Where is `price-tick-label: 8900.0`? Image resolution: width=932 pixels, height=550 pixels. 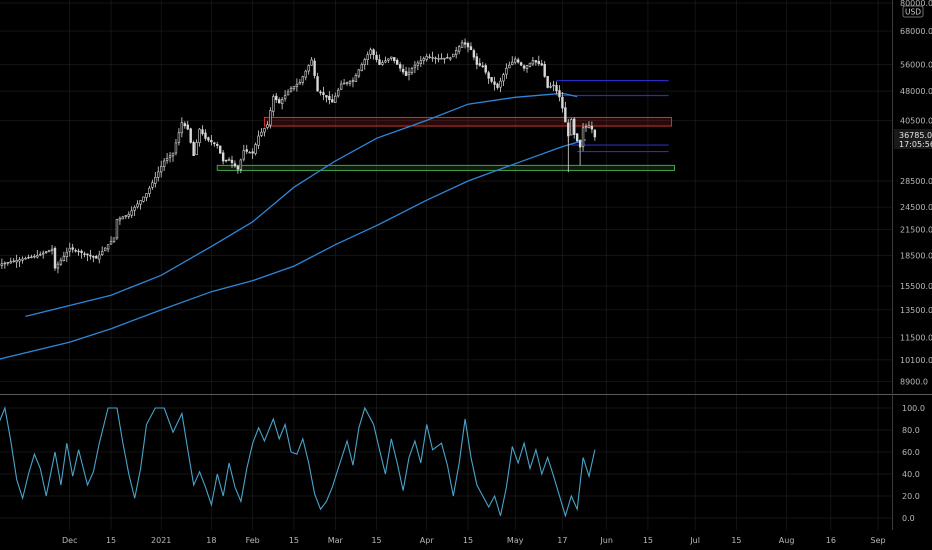 price-tick-label: 8900.0 is located at coordinates (914, 382).